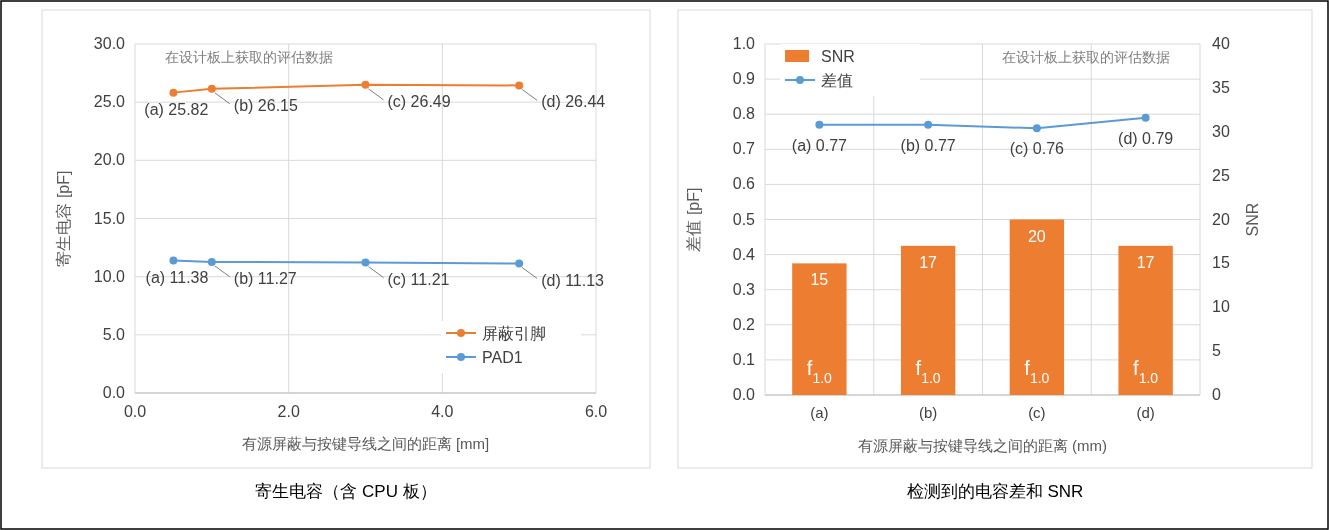  I want to click on y-tick-label: 0.2, so click(744, 324).